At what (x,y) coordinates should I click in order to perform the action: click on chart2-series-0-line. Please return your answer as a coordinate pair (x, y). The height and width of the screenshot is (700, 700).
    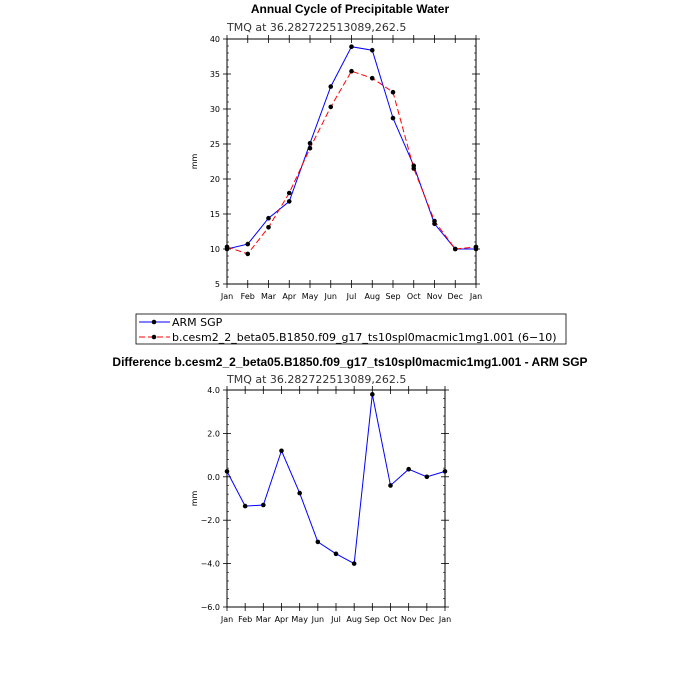
    Looking at the image, I should click on (336, 479).